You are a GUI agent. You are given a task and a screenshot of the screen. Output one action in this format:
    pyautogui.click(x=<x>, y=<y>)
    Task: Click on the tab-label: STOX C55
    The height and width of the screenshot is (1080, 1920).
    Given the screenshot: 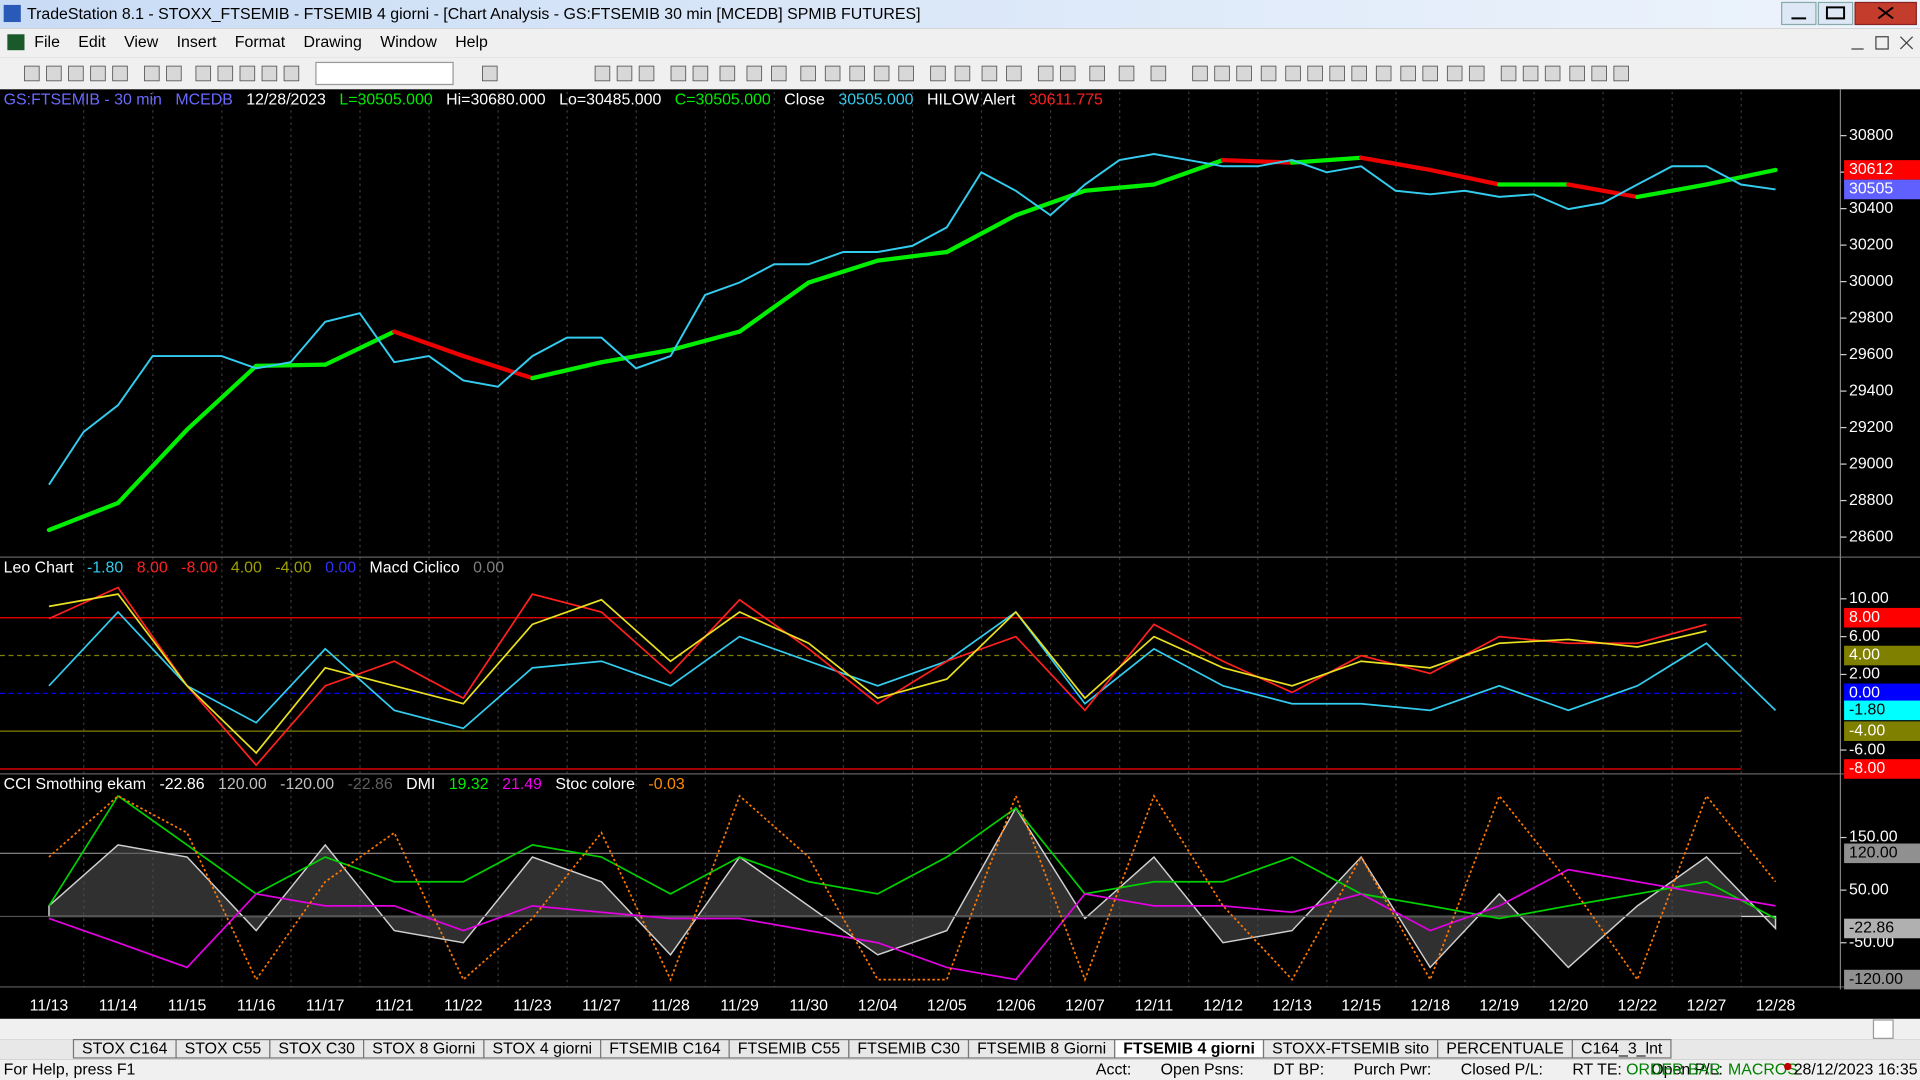 What is the action you would take?
    pyautogui.click(x=223, y=1049)
    